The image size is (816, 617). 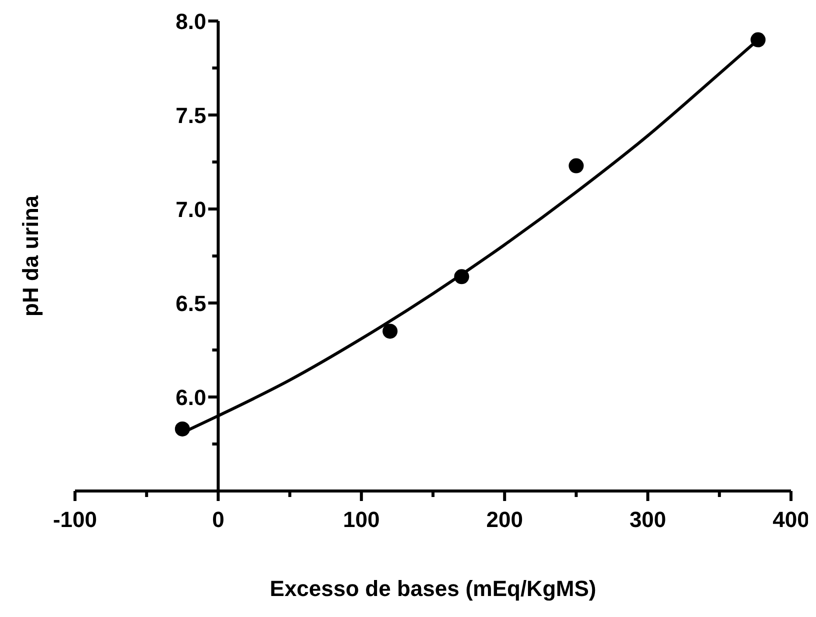 I want to click on x-tick-label: 0, so click(x=218, y=519).